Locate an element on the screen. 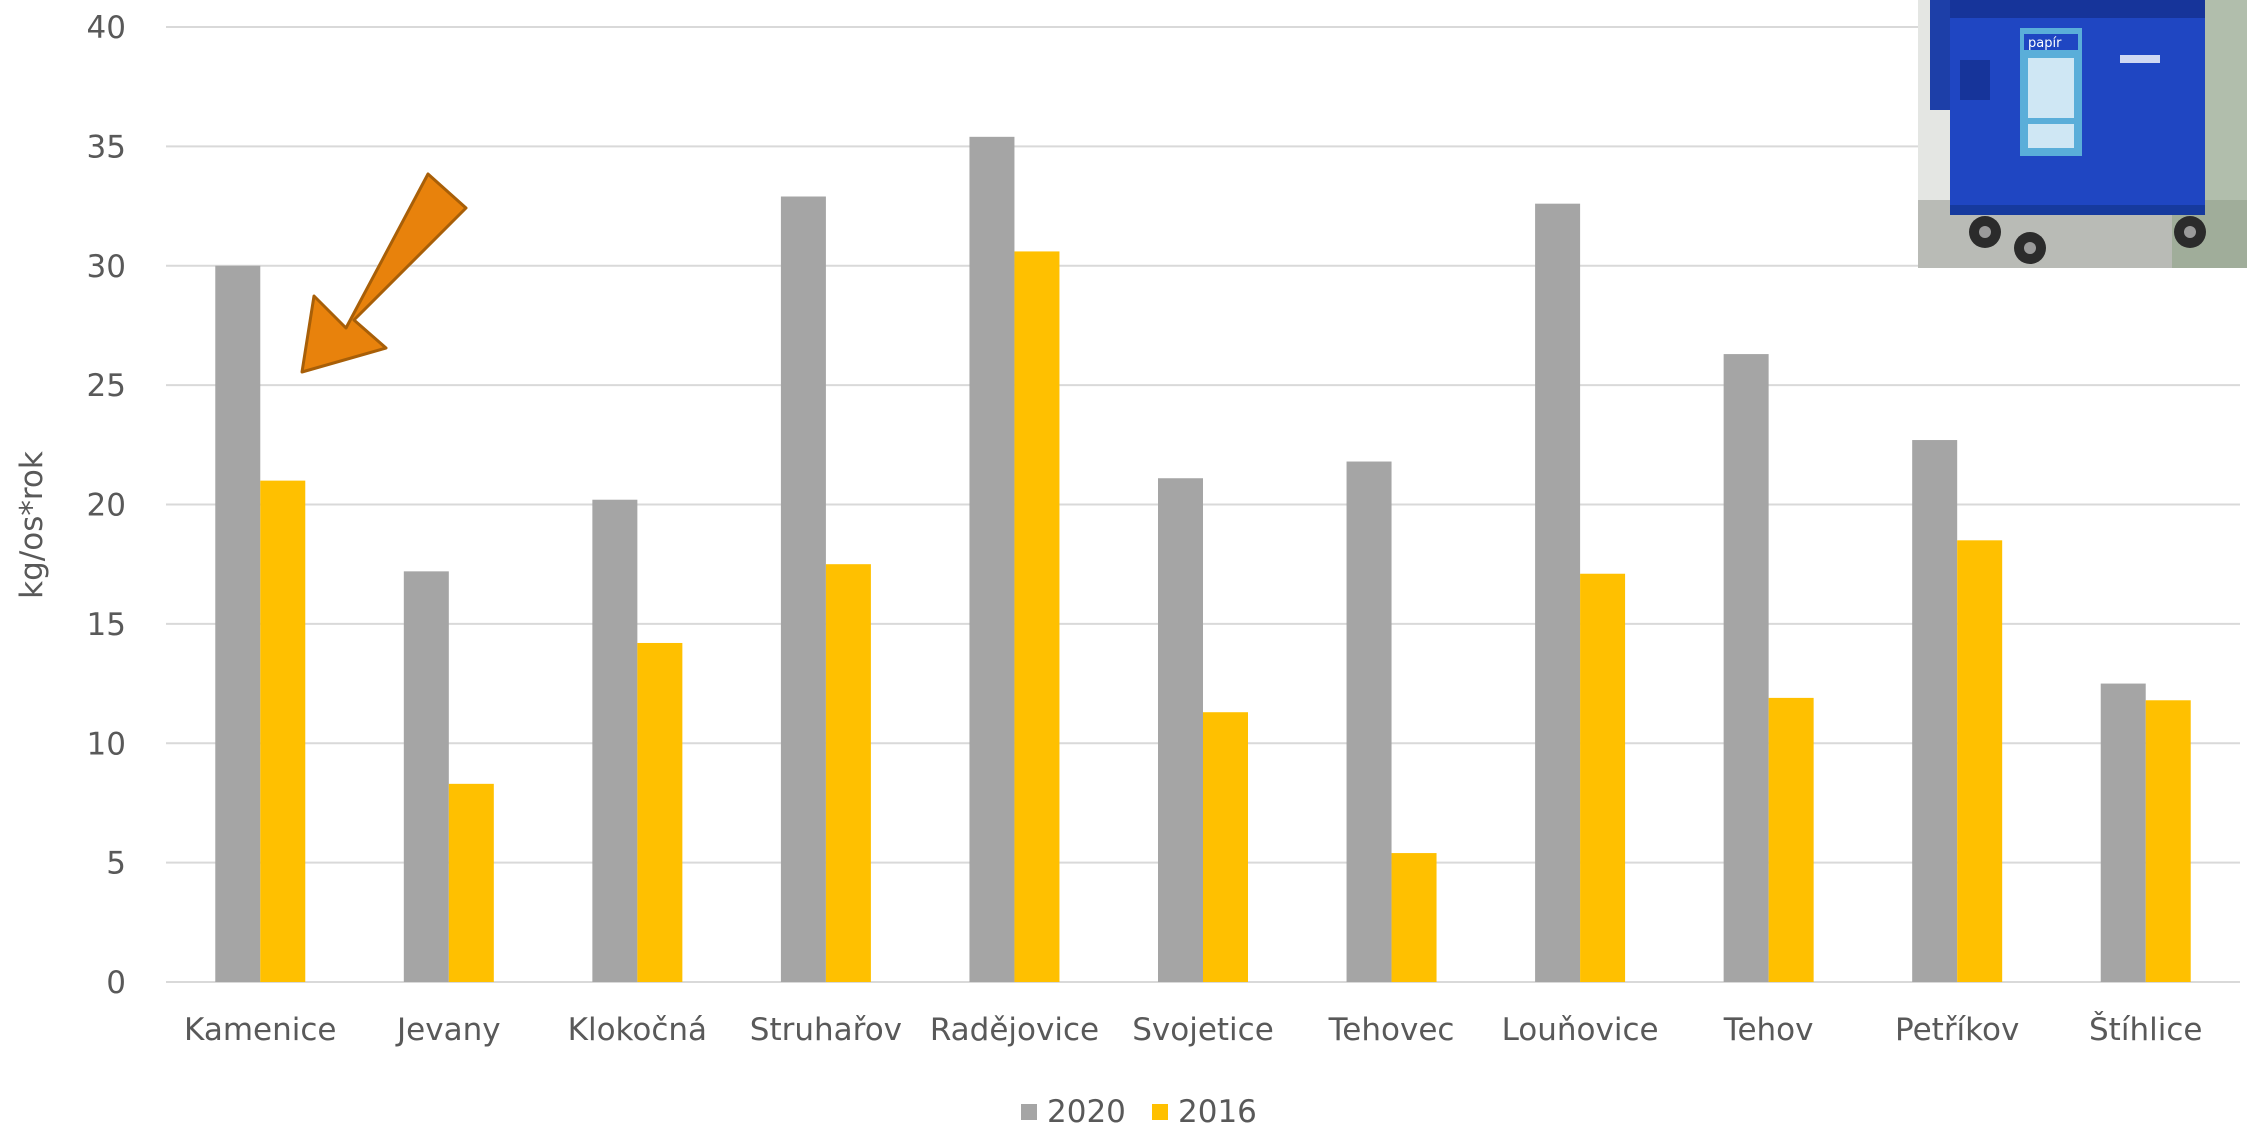  legend: 2020 2016 is located at coordinates (1139, 1111).